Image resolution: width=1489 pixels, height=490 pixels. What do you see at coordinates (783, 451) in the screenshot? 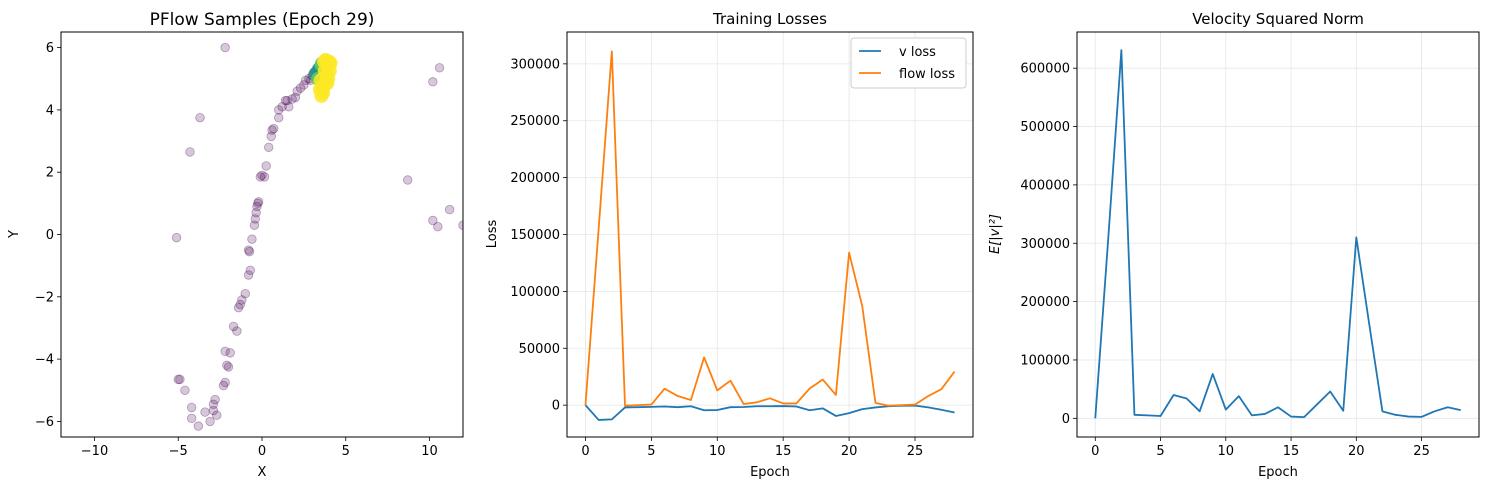
I see `x-tick-label: 15` at bounding box center [783, 451].